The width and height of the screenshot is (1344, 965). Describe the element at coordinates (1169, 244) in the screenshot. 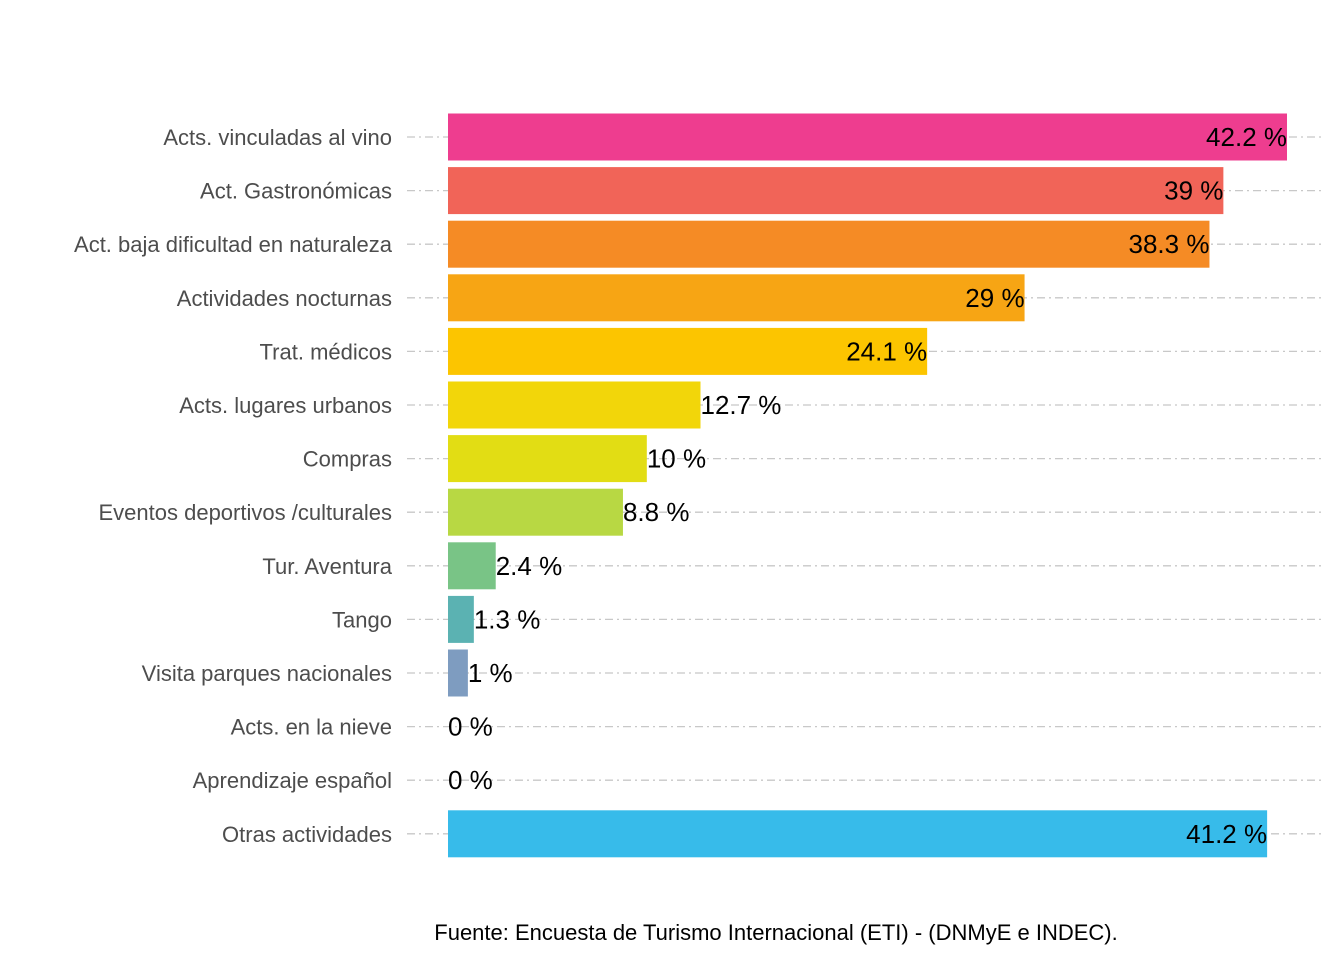

I see `value-label: 38.3 %` at that location.